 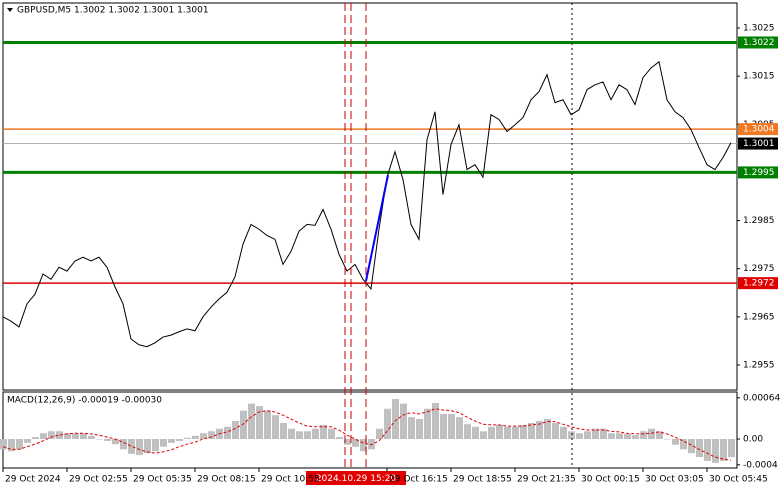 I want to click on level-label: 1.3001, so click(x=759, y=144).